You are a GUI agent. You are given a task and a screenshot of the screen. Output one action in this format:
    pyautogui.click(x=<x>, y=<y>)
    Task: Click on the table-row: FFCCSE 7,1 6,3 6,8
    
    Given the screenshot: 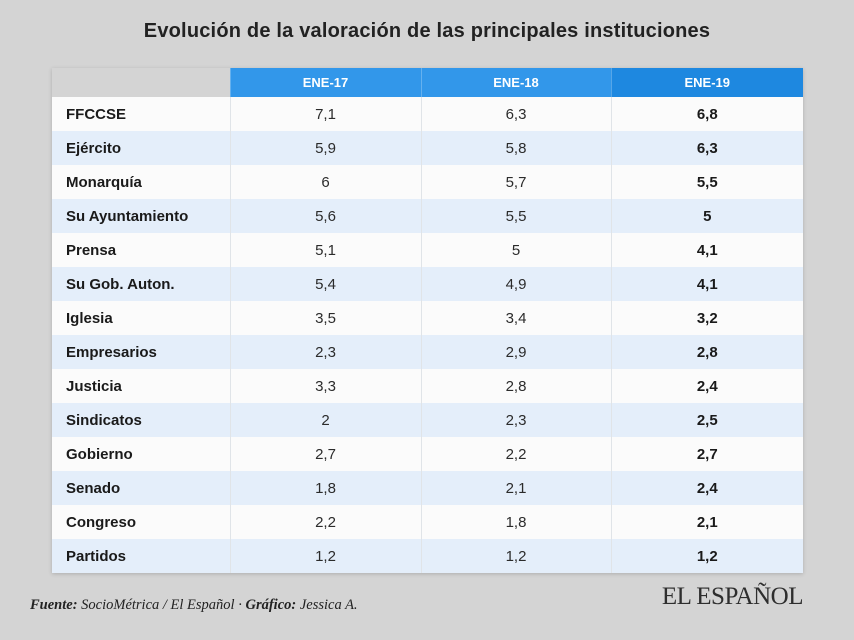 What is the action you would take?
    pyautogui.click(x=427, y=114)
    